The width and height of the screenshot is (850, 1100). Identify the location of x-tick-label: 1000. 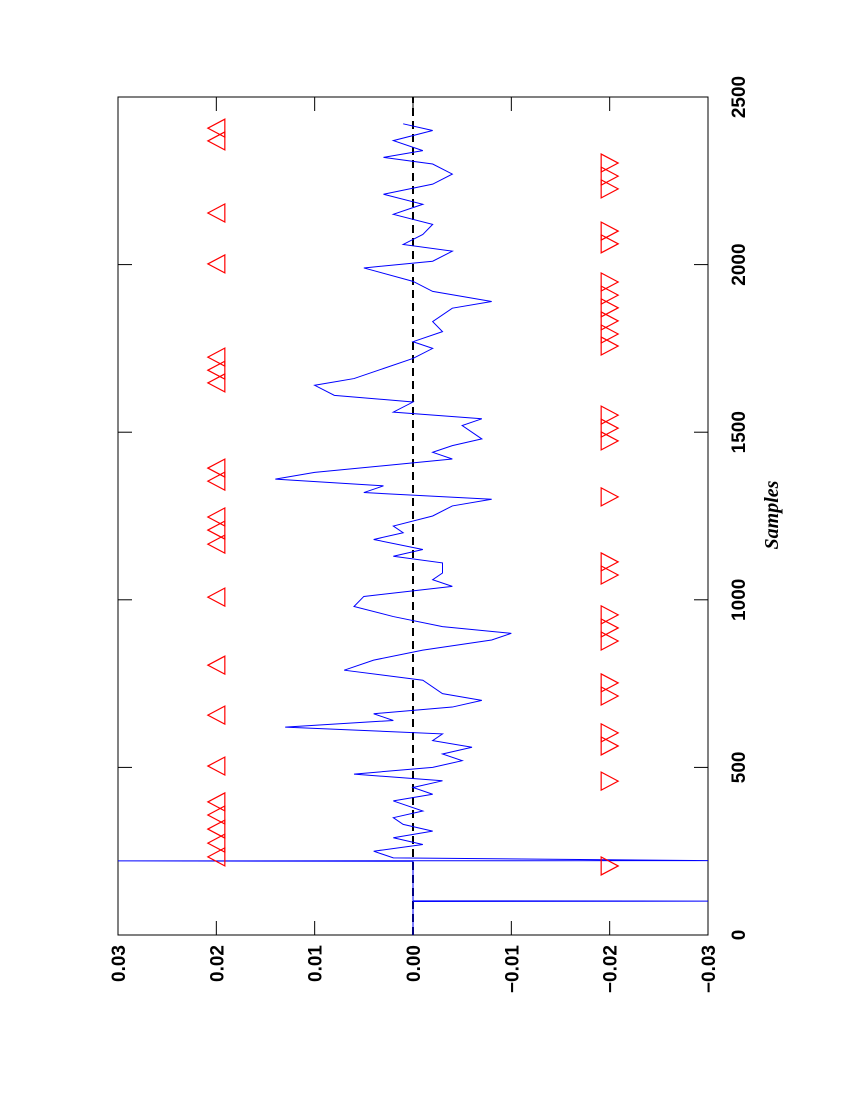
(739, 600).